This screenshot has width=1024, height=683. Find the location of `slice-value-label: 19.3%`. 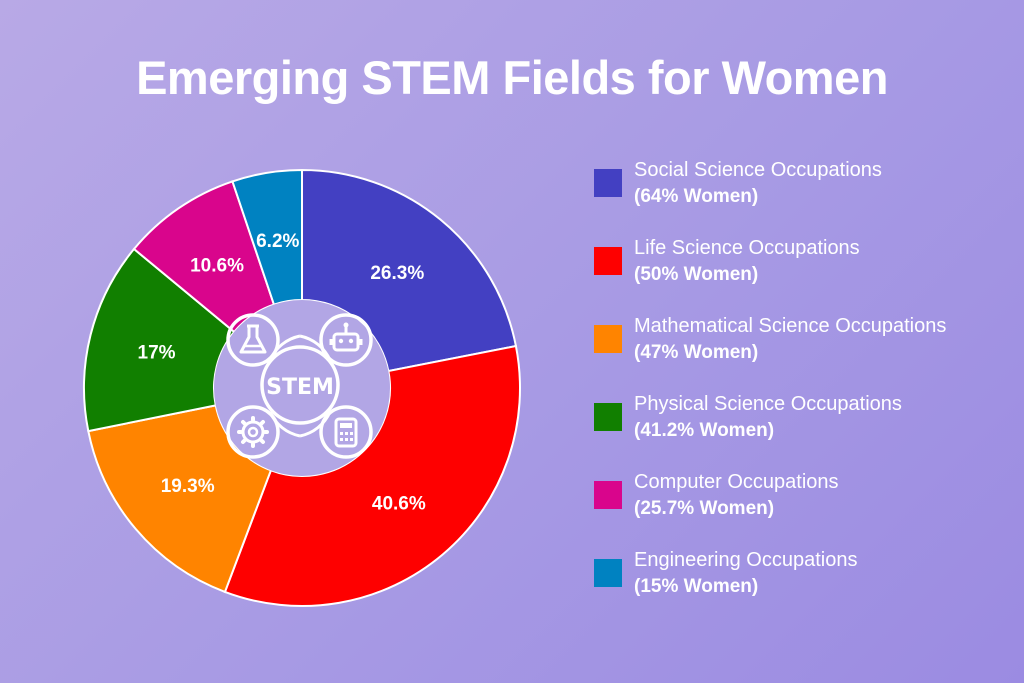

slice-value-label: 19.3% is located at coordinates (188, 486).